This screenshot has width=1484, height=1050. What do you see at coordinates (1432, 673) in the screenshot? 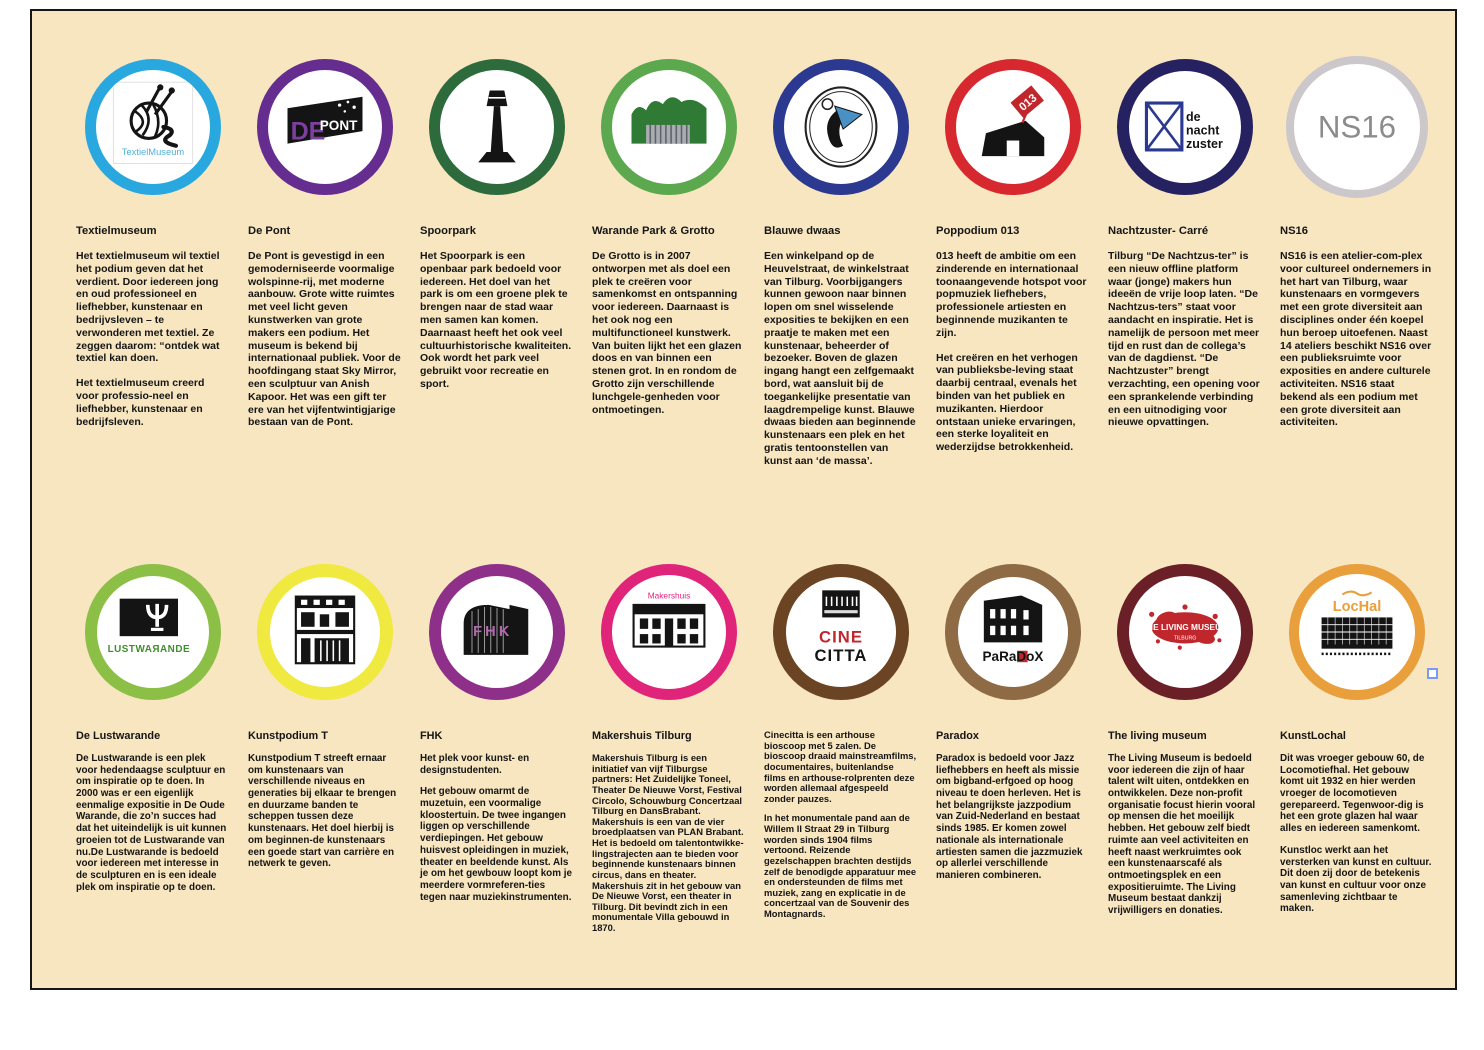
I see `stray-selection-square` at bounding box center [1432, 673].